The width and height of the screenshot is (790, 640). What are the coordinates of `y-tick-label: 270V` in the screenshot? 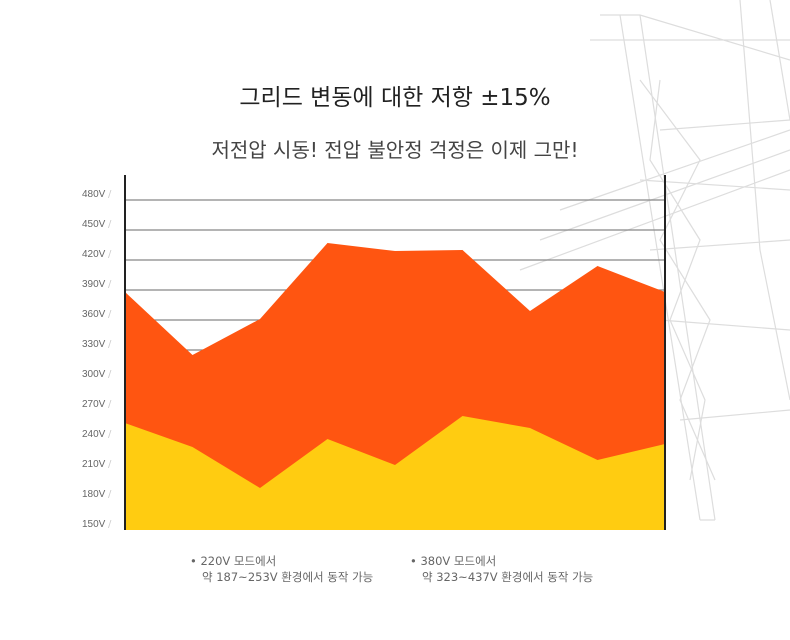 It's located at (94, 404).